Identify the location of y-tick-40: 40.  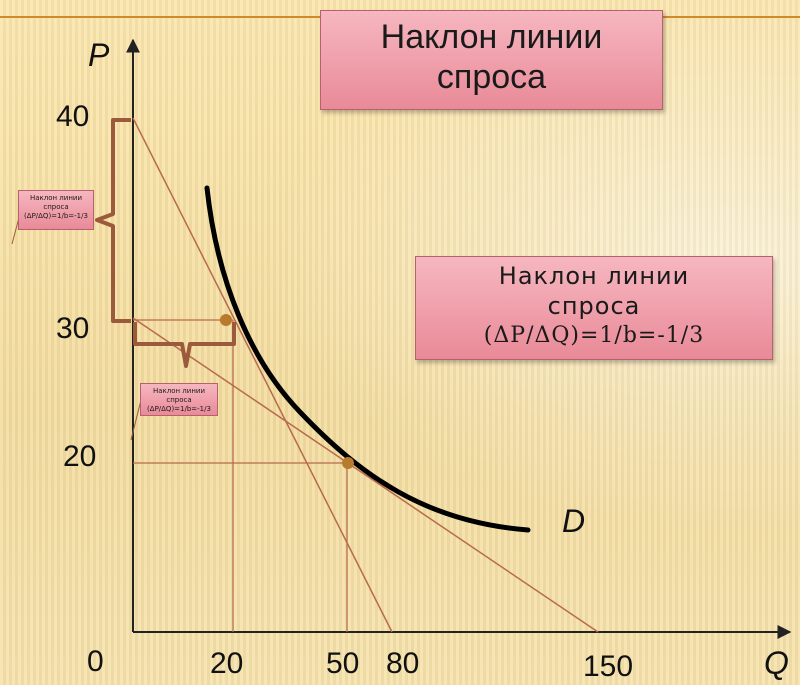
(73, 116).